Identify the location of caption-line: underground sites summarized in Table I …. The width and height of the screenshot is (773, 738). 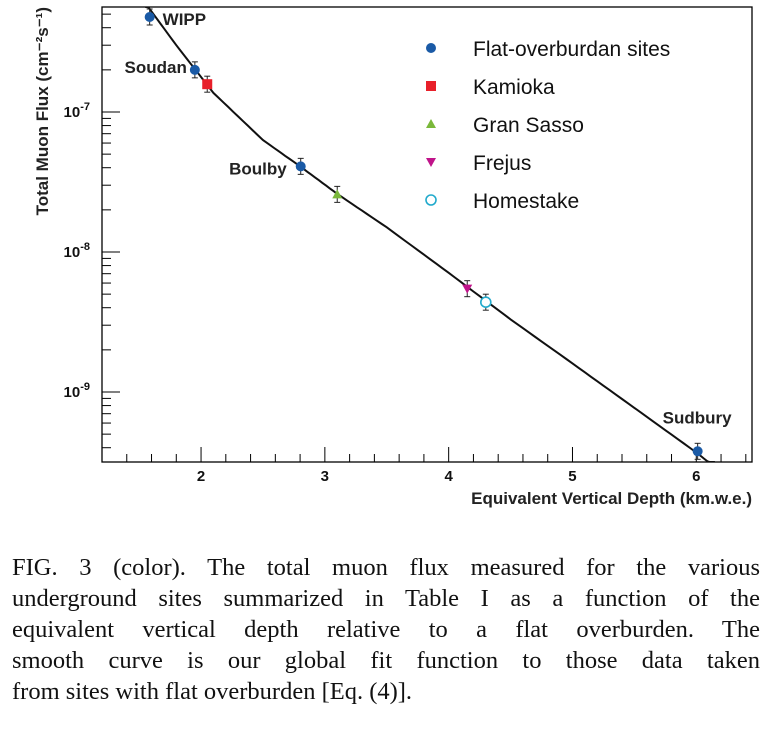
(386, 598).